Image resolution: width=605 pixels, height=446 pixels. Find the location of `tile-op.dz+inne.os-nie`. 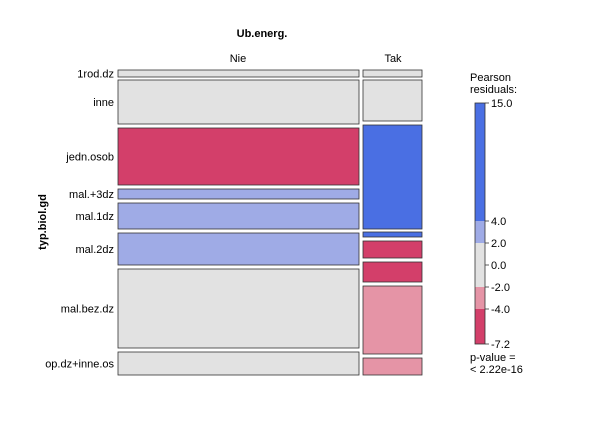

tile-op.dz+inne.os-nie is located at coordinates (238, 363).